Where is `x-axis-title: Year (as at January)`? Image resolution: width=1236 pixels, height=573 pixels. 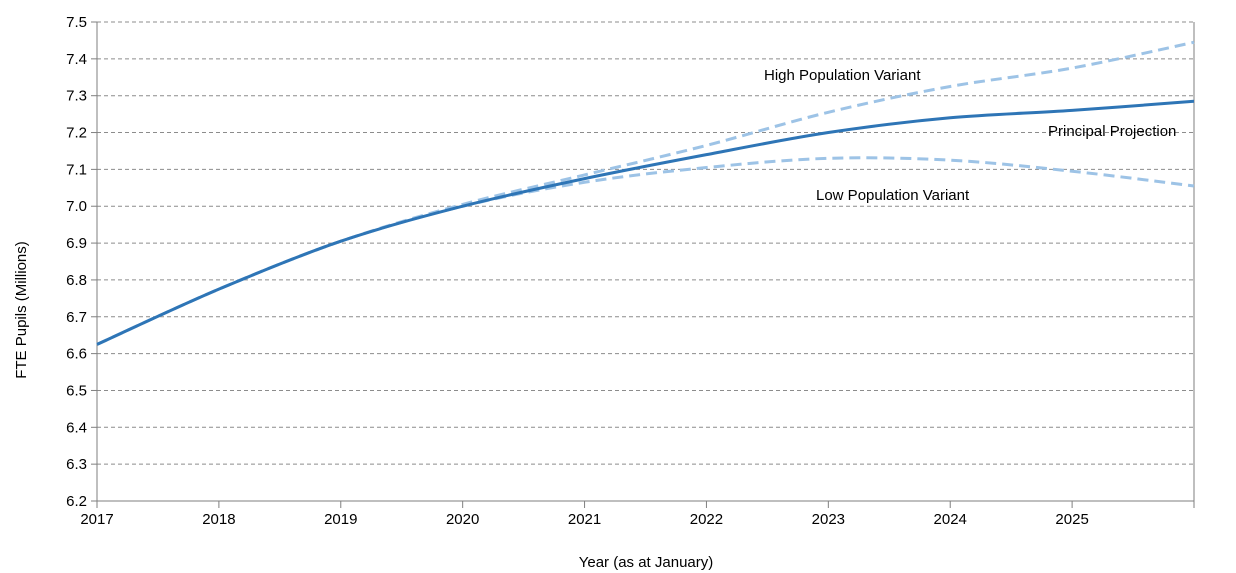 x-axis-title: Year (as at January) is located at coordinates (646, 562).